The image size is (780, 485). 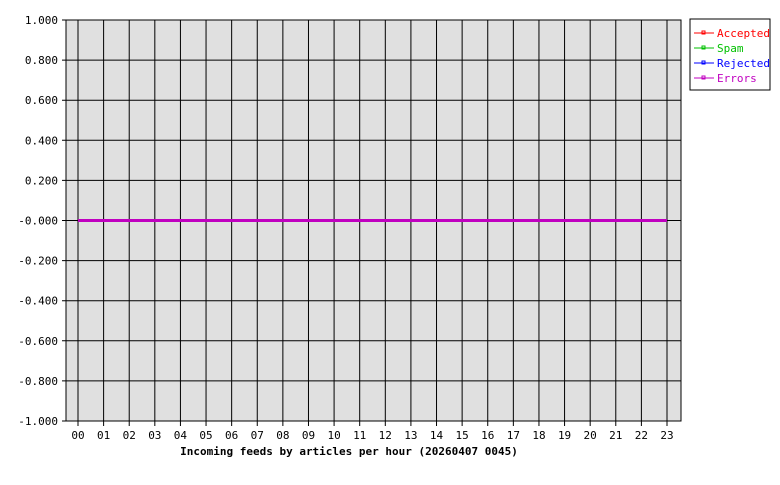 I want to click on y-tick-label: 0.600, so click(x=41, y=100).